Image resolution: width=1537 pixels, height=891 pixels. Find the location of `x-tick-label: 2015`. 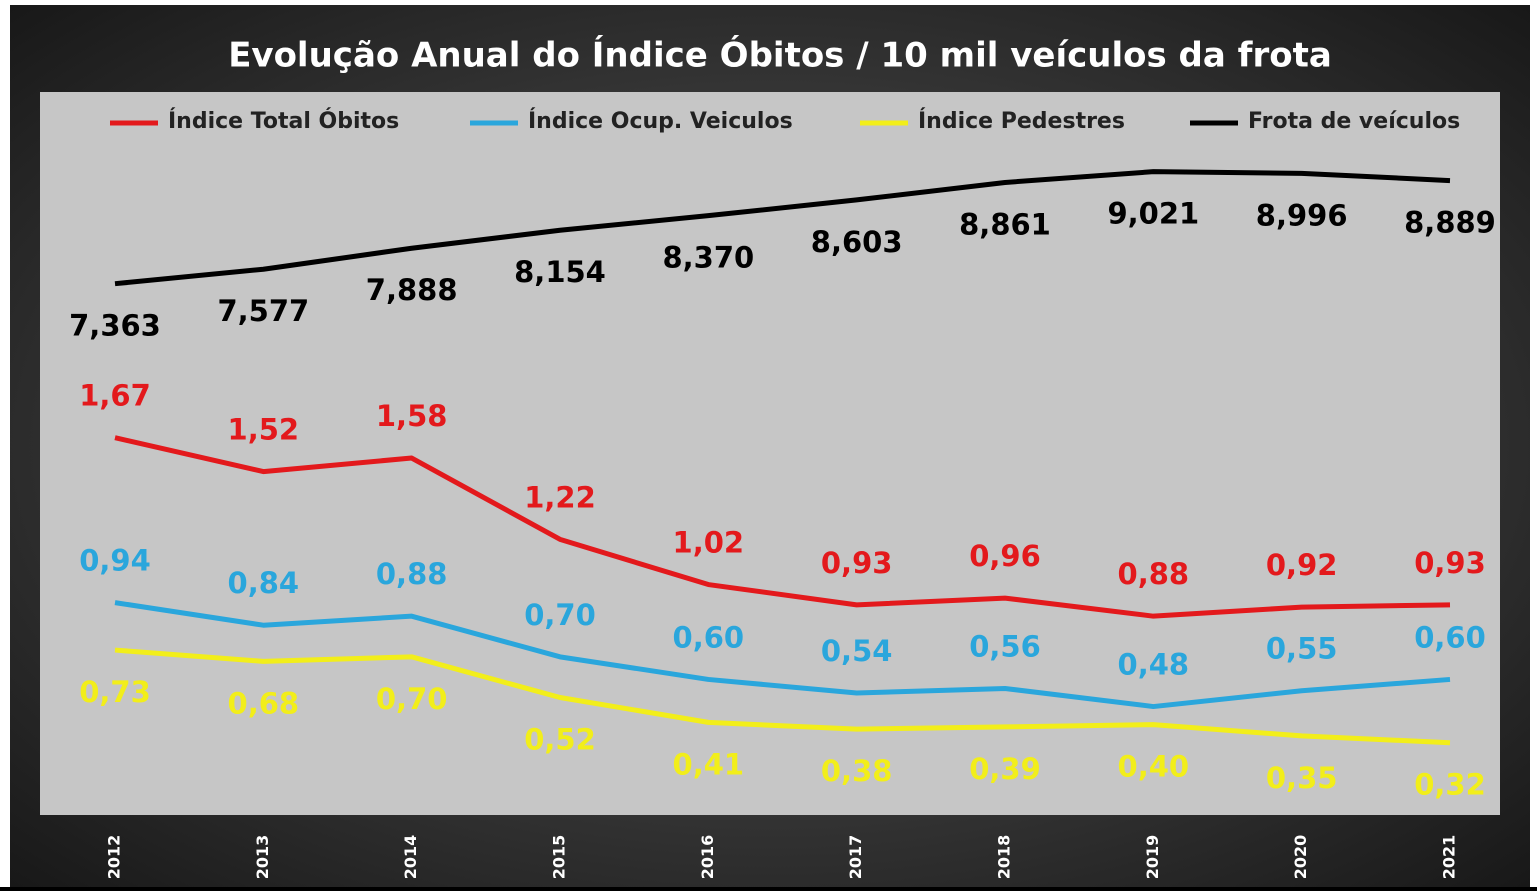

x-tick-label: 2015 is located at coordinates (559, 857).